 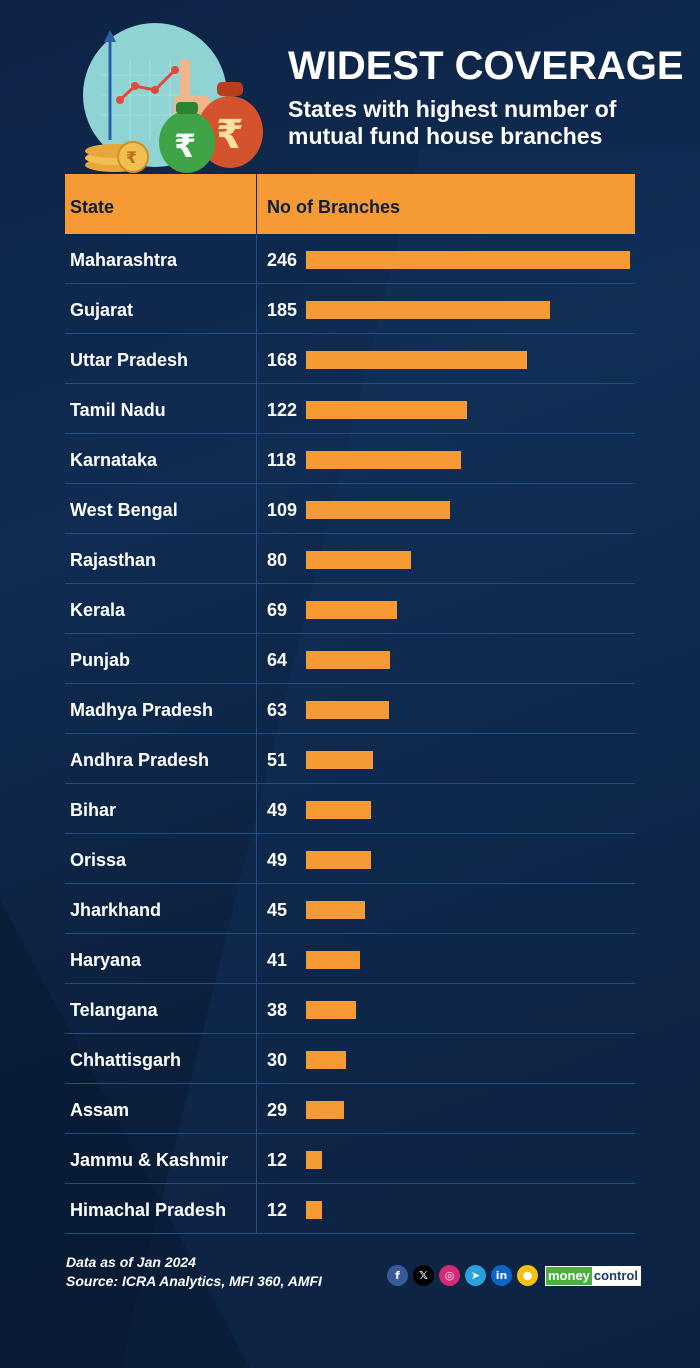 I want to click on instagram-icon: ◎, so click(x=449, y=1275).